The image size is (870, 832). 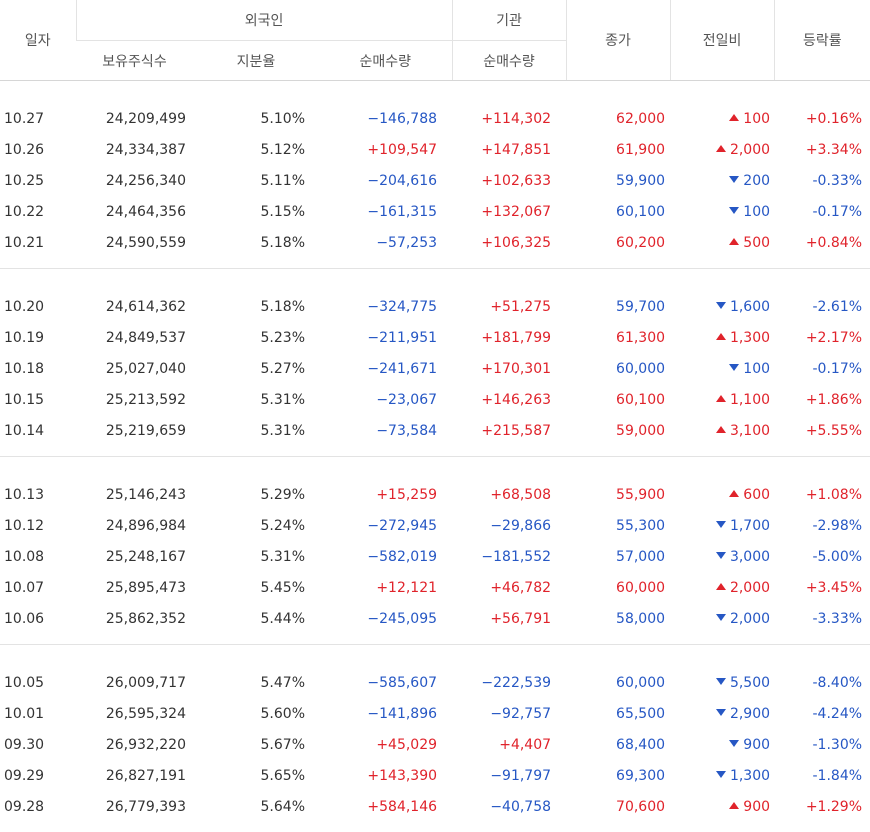 What do you see at coordinates (385, 436) in the screenshot?
I see `foreign-net-cell: −73,584` at bounding box center [385, 436].